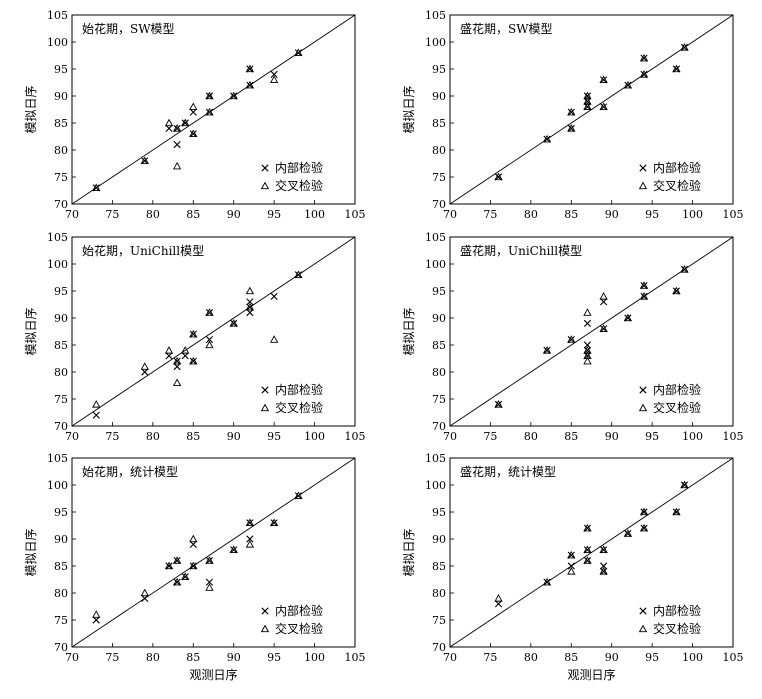 Image resolution: width=762 pixels, height=699 pixels. What do you see at coordinates (57, 485) in the screenshot?
I see `y-tick-label: 100` at bounding box center [57, 485].